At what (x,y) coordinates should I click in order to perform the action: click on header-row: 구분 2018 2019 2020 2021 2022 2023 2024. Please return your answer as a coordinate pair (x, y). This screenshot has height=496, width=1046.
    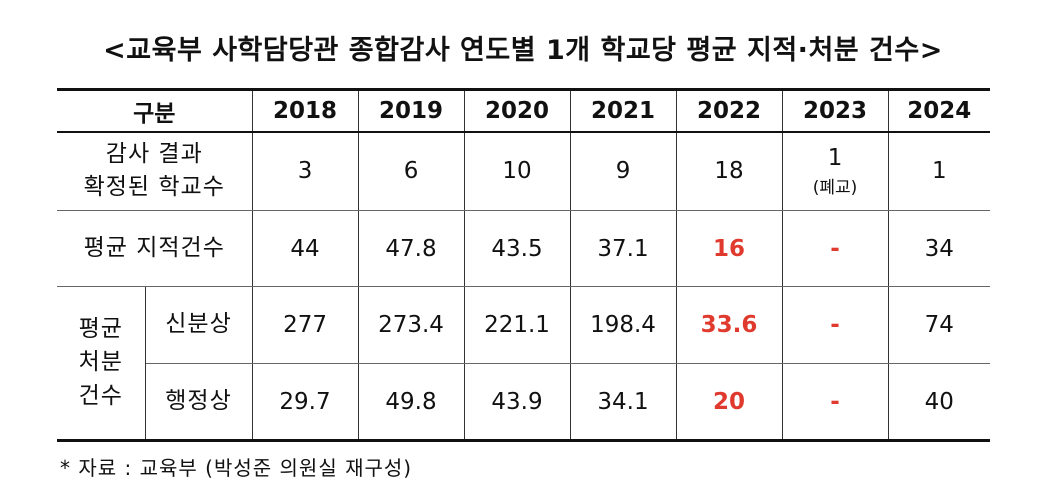
    Looking at the image, I should click on (524, 111).